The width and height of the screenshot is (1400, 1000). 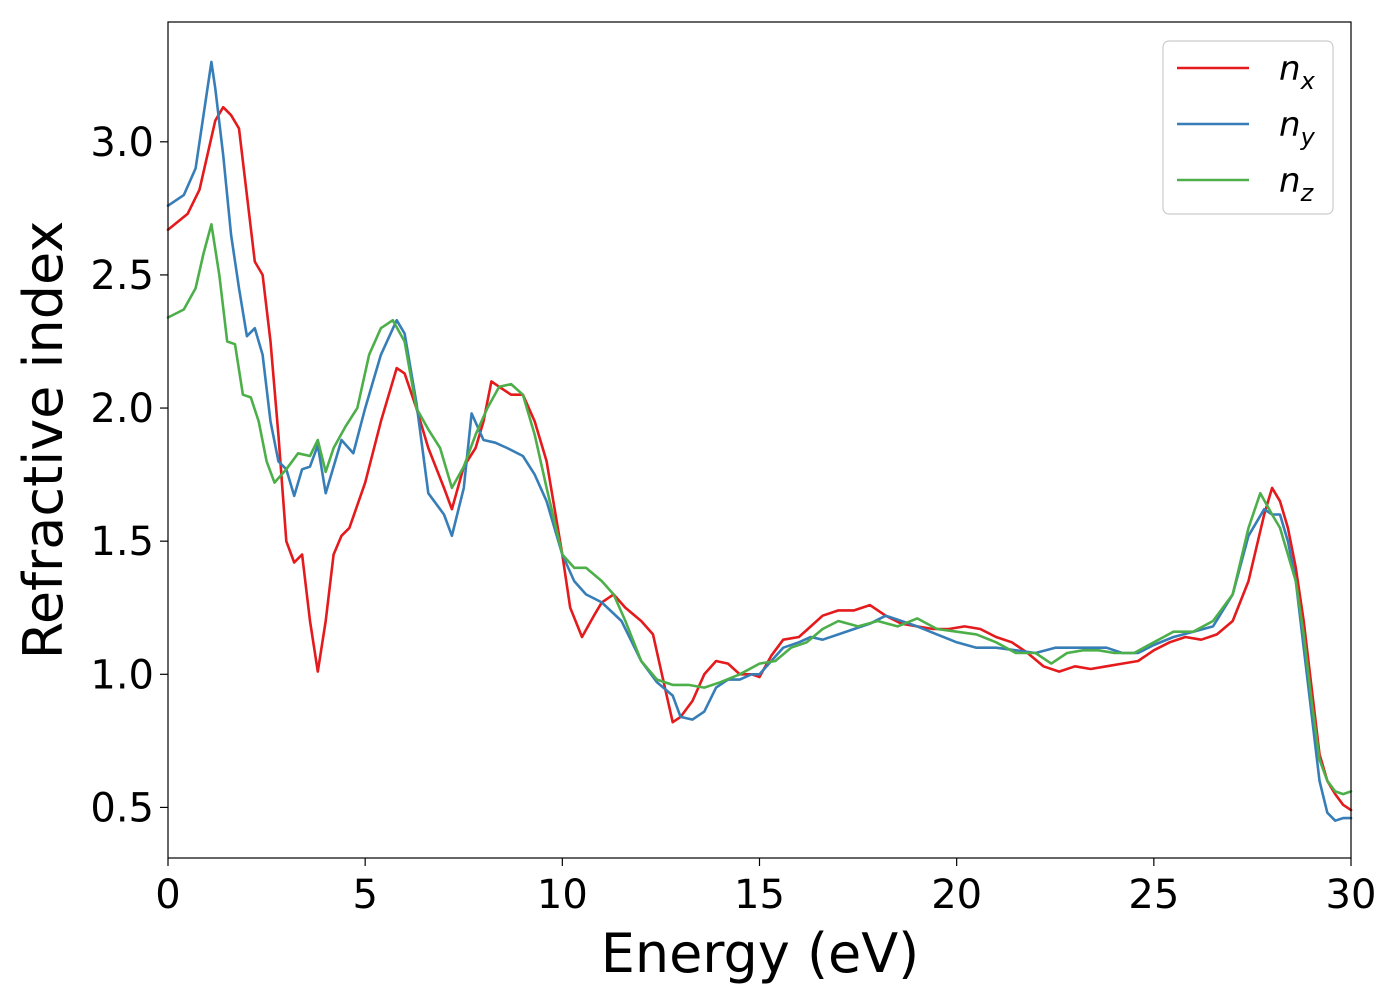 I want to click on y-tick-label: 1.5, so click(x=122, y=542).